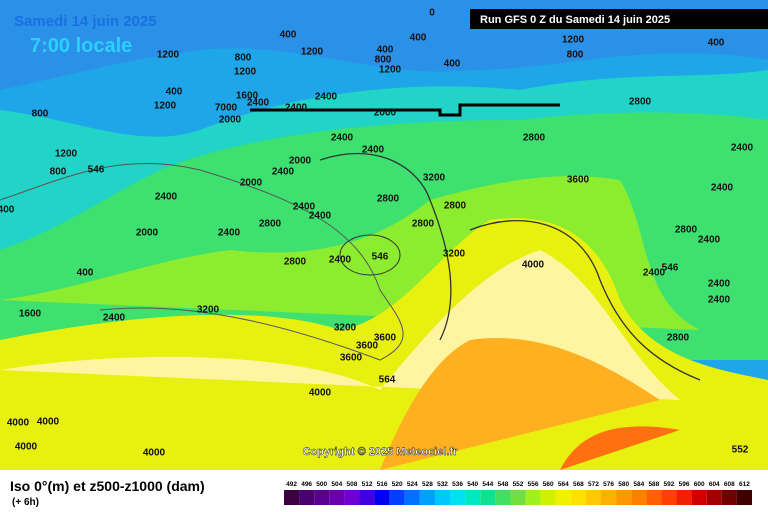  Describe the element at coordinates (533, 484) in the screenshot. I see `colorbar-tick-label: 556` at that location.